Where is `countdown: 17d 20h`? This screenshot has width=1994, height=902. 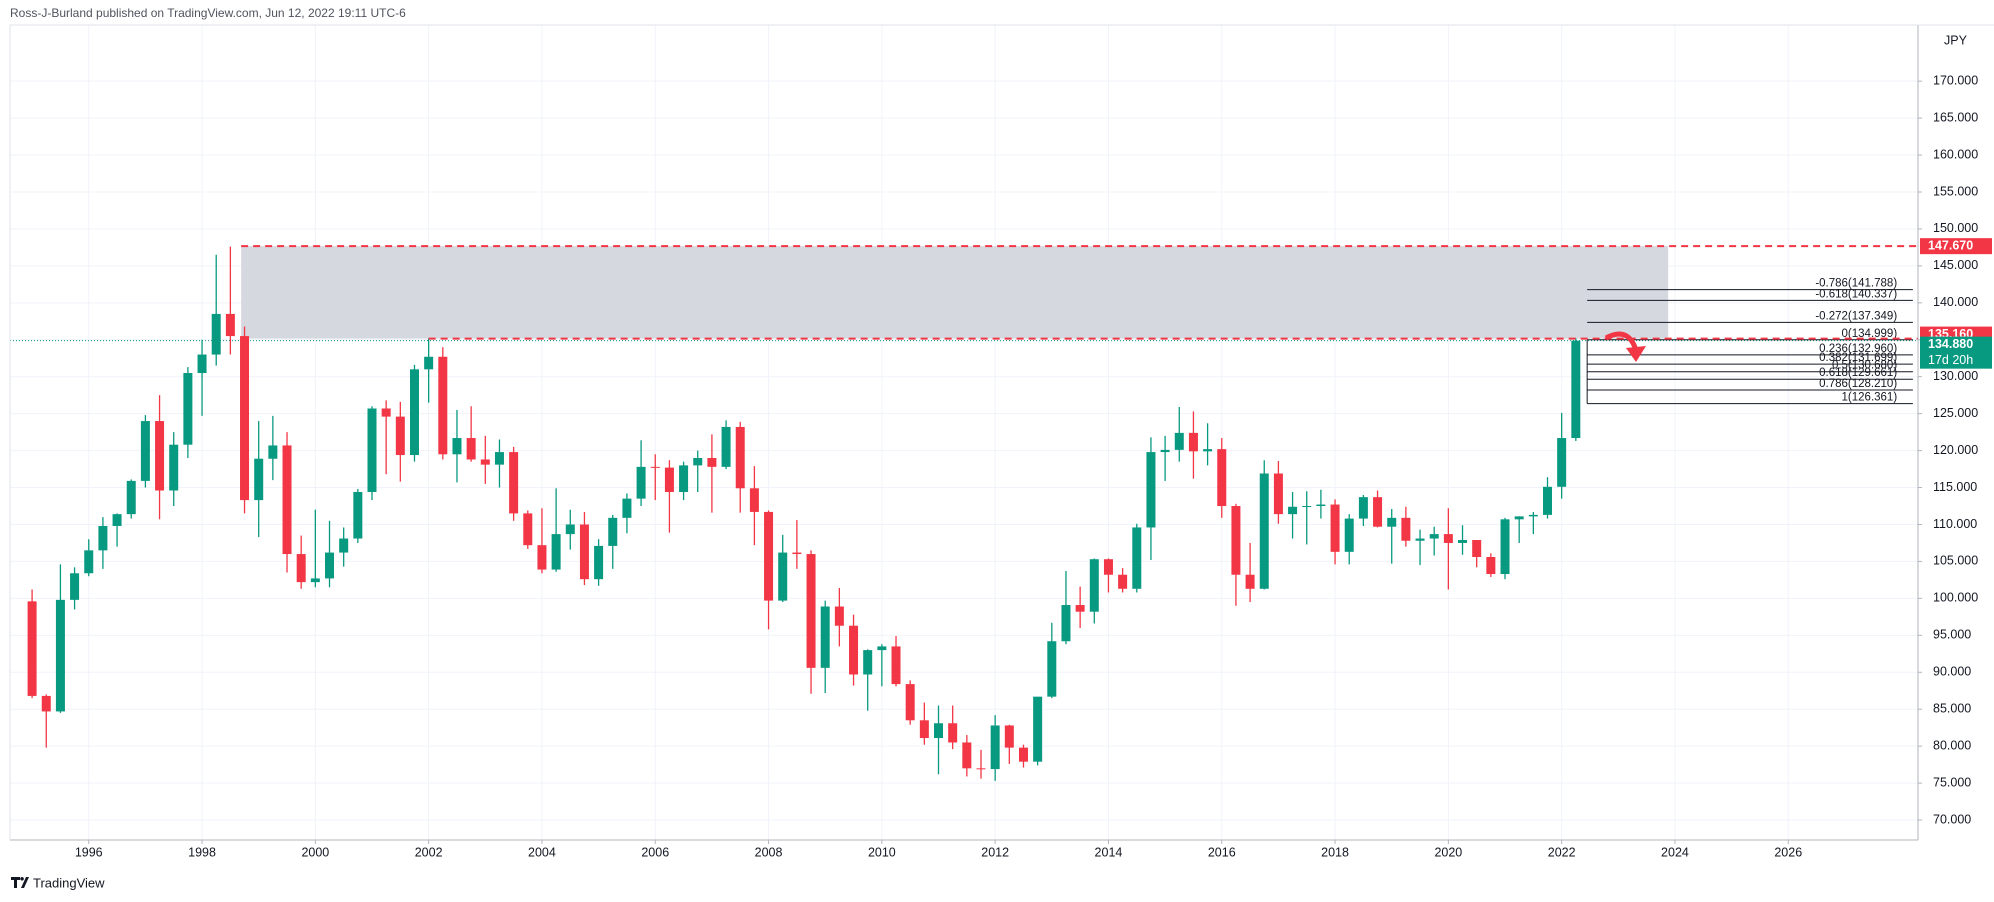
countdown: 17d 20h is located at coordinates (1950, 360).